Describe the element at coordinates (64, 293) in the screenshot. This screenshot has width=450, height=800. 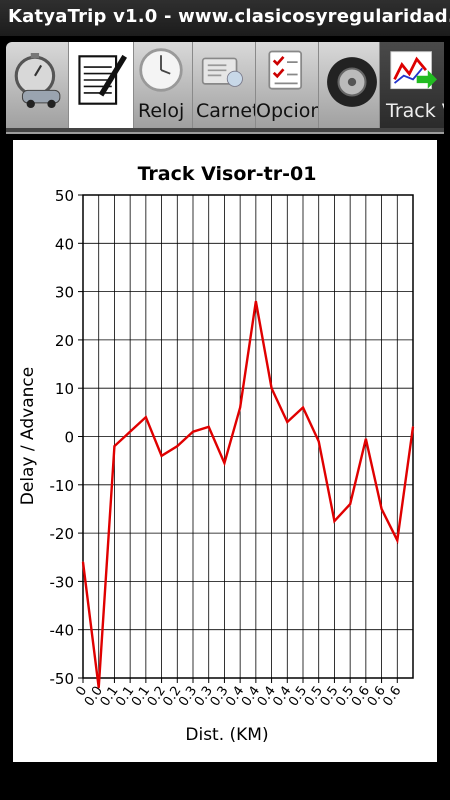
I see `y-tick-label: 30` at that location.